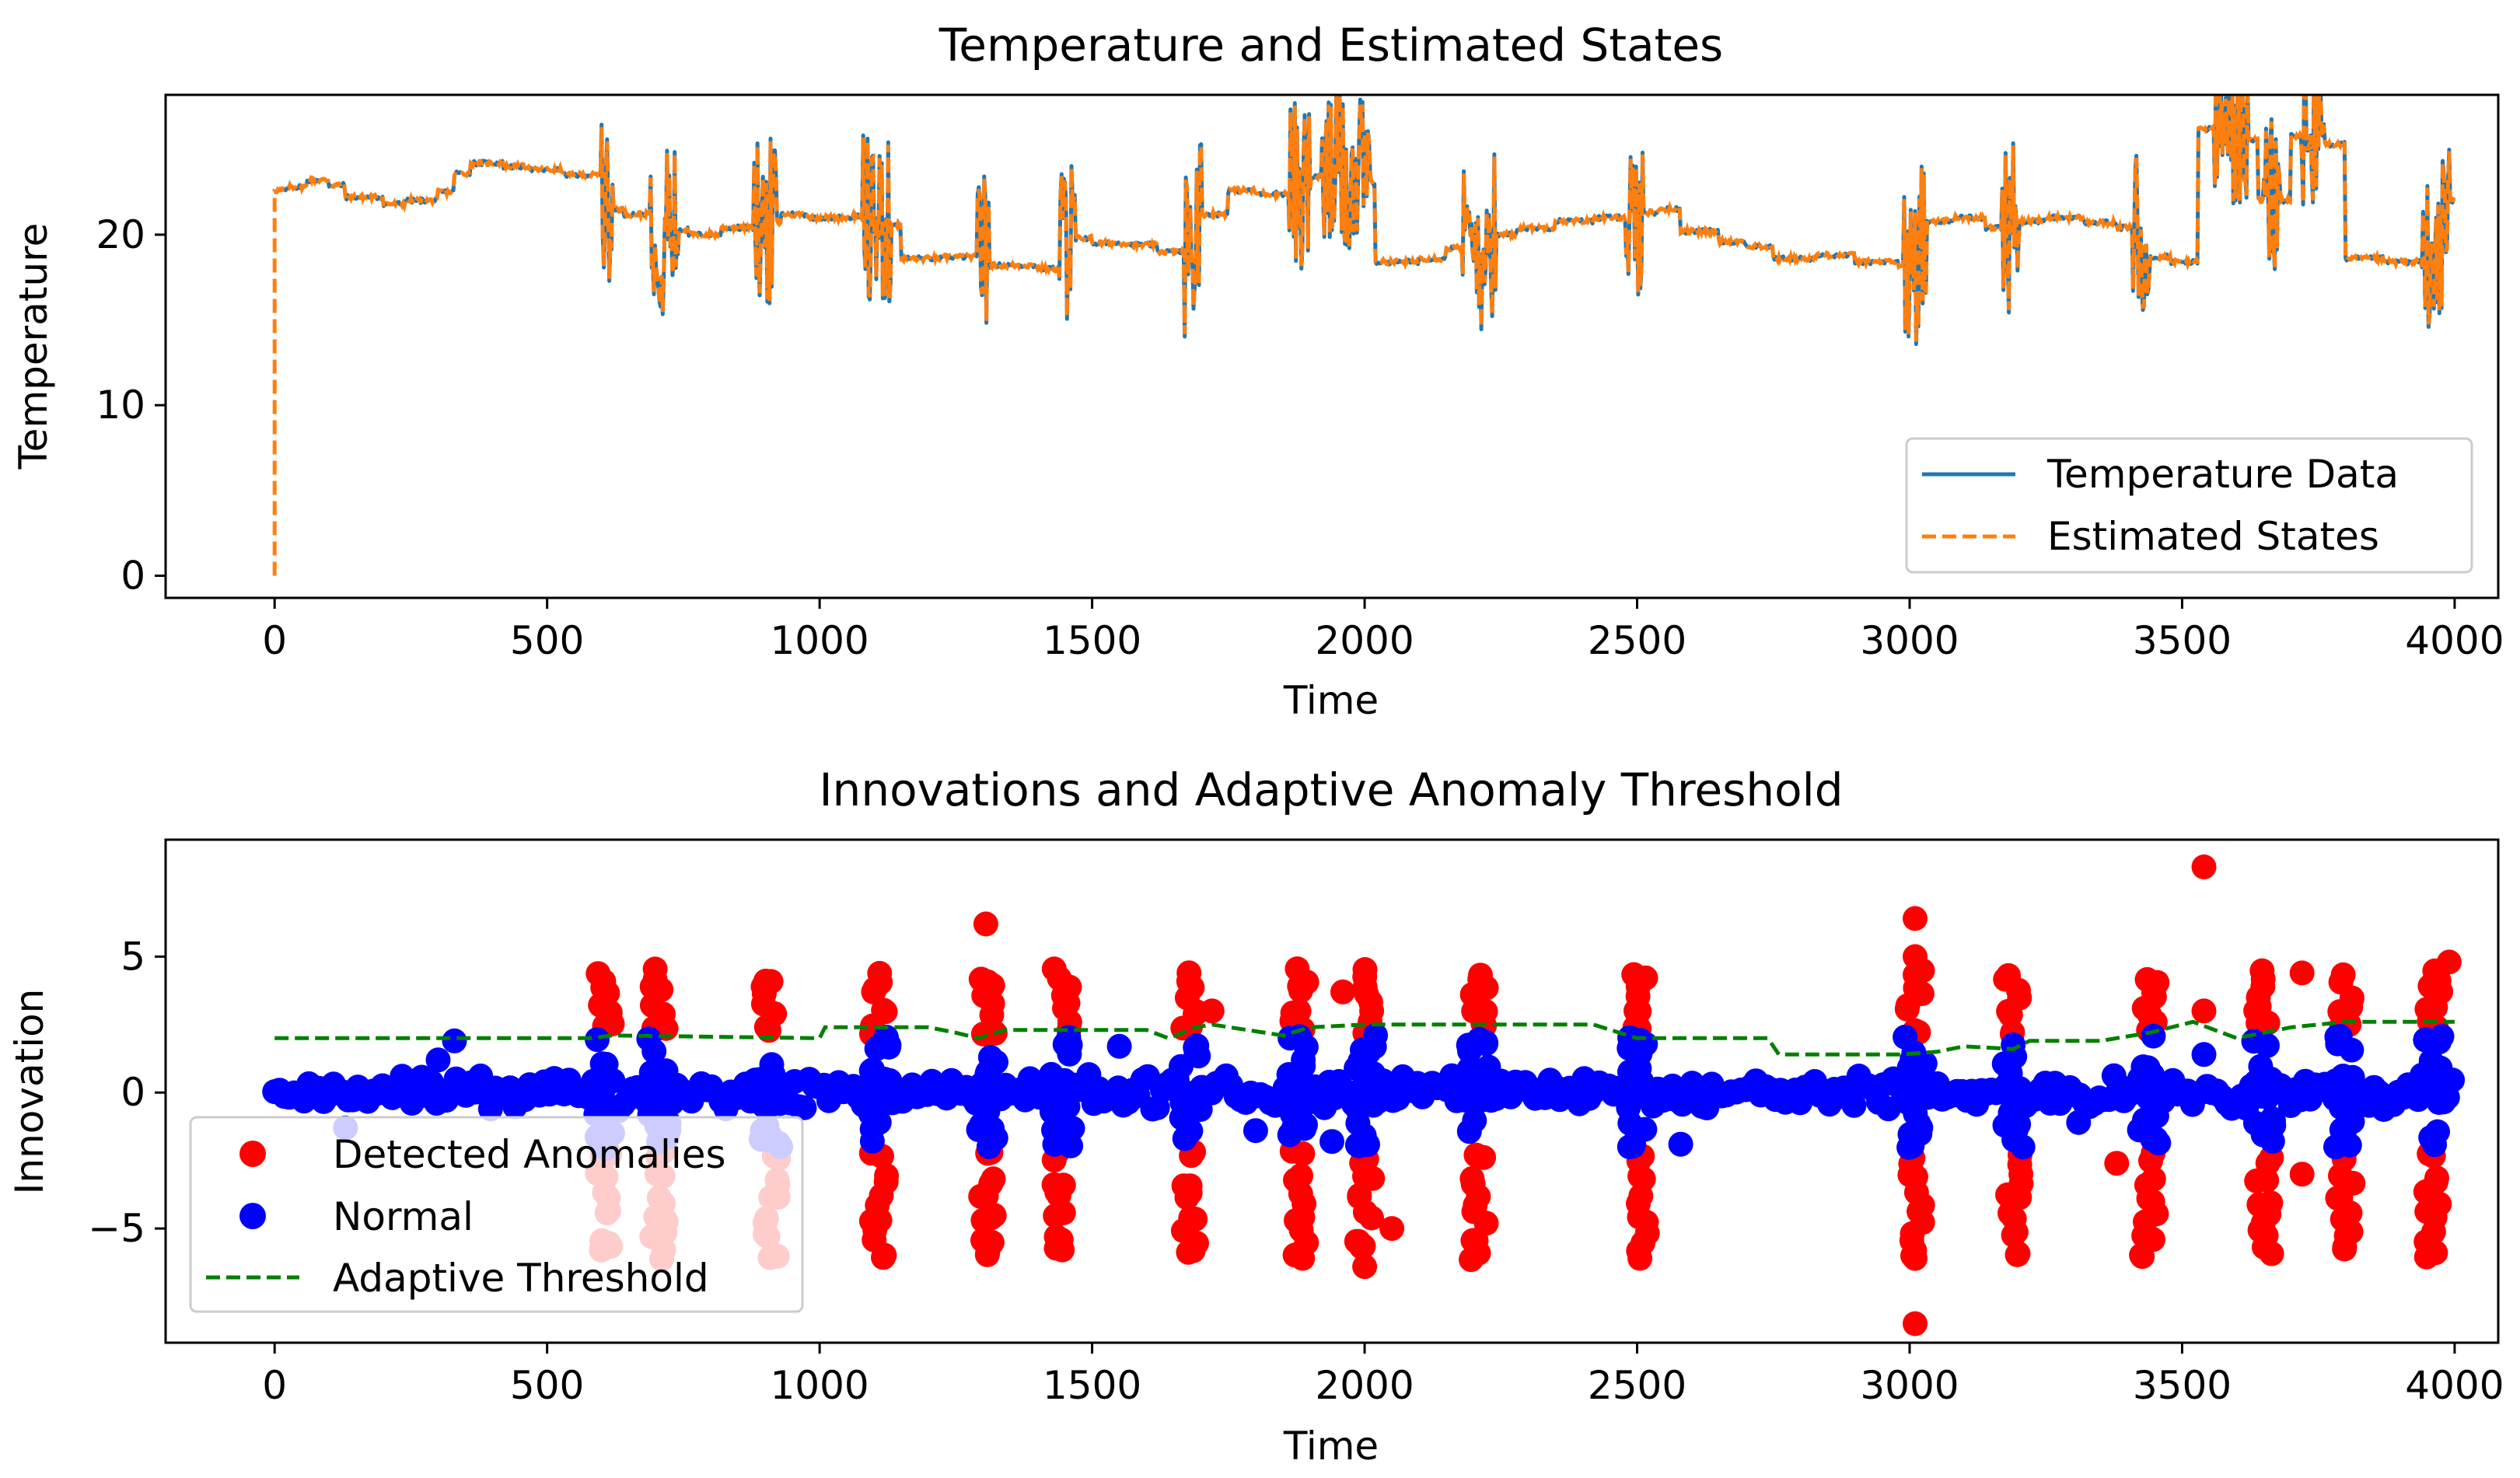 This screenshot has width=2520, height=1478. I want to click on legend-label-detected-anomalies: Detected Anomalies, so click(530, 1154).